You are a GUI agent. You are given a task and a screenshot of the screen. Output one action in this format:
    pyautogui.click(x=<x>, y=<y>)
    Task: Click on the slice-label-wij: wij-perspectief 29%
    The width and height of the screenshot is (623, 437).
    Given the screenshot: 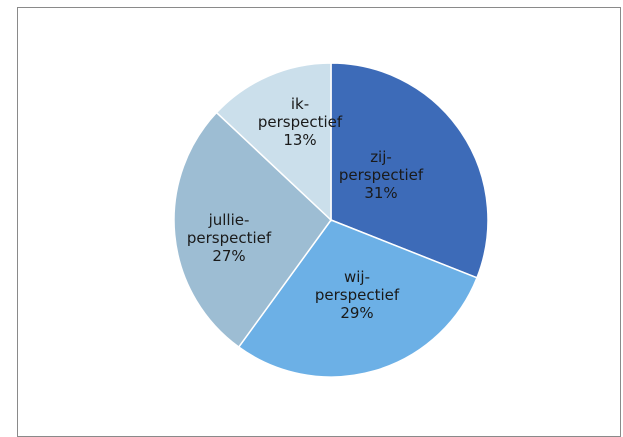 What is the action you would take?
    pyautogui.click(x=357, y=295)
    